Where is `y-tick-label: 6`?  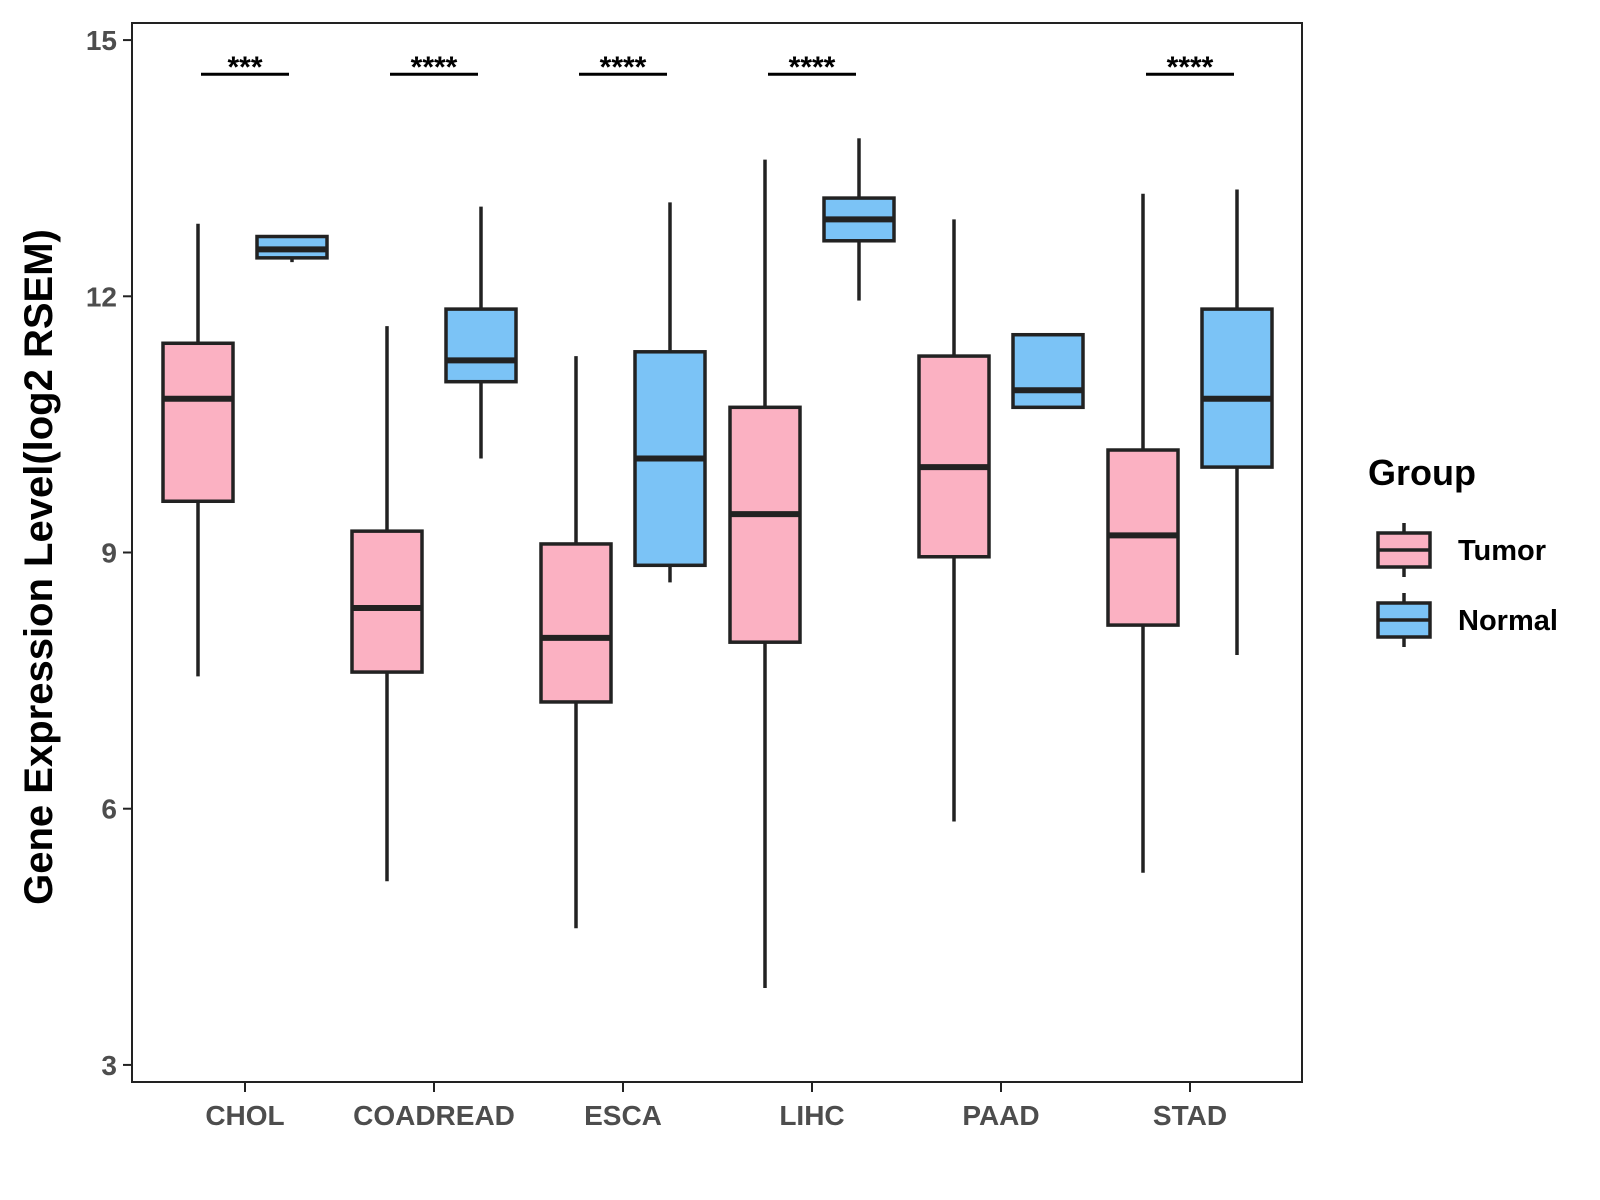
y-tick-label: 6 is located at coordinates (109, 809).